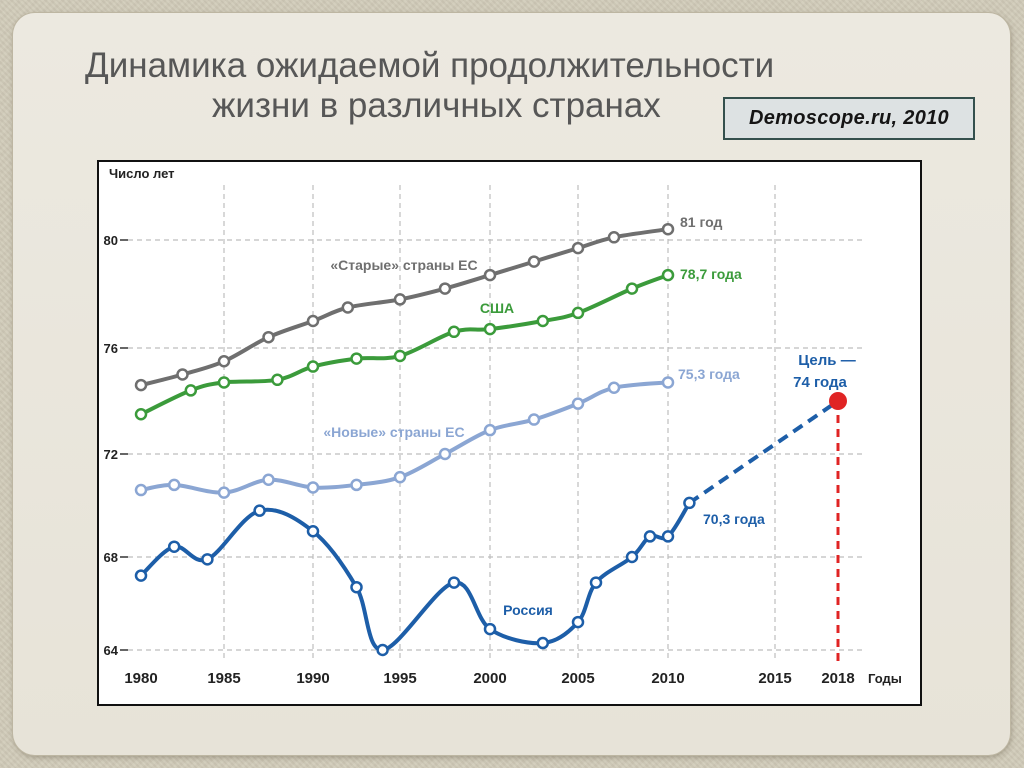 The height and width of the screenshot is (768, 1024). I want to click on y-tick-label: 64, so click(111, 650).